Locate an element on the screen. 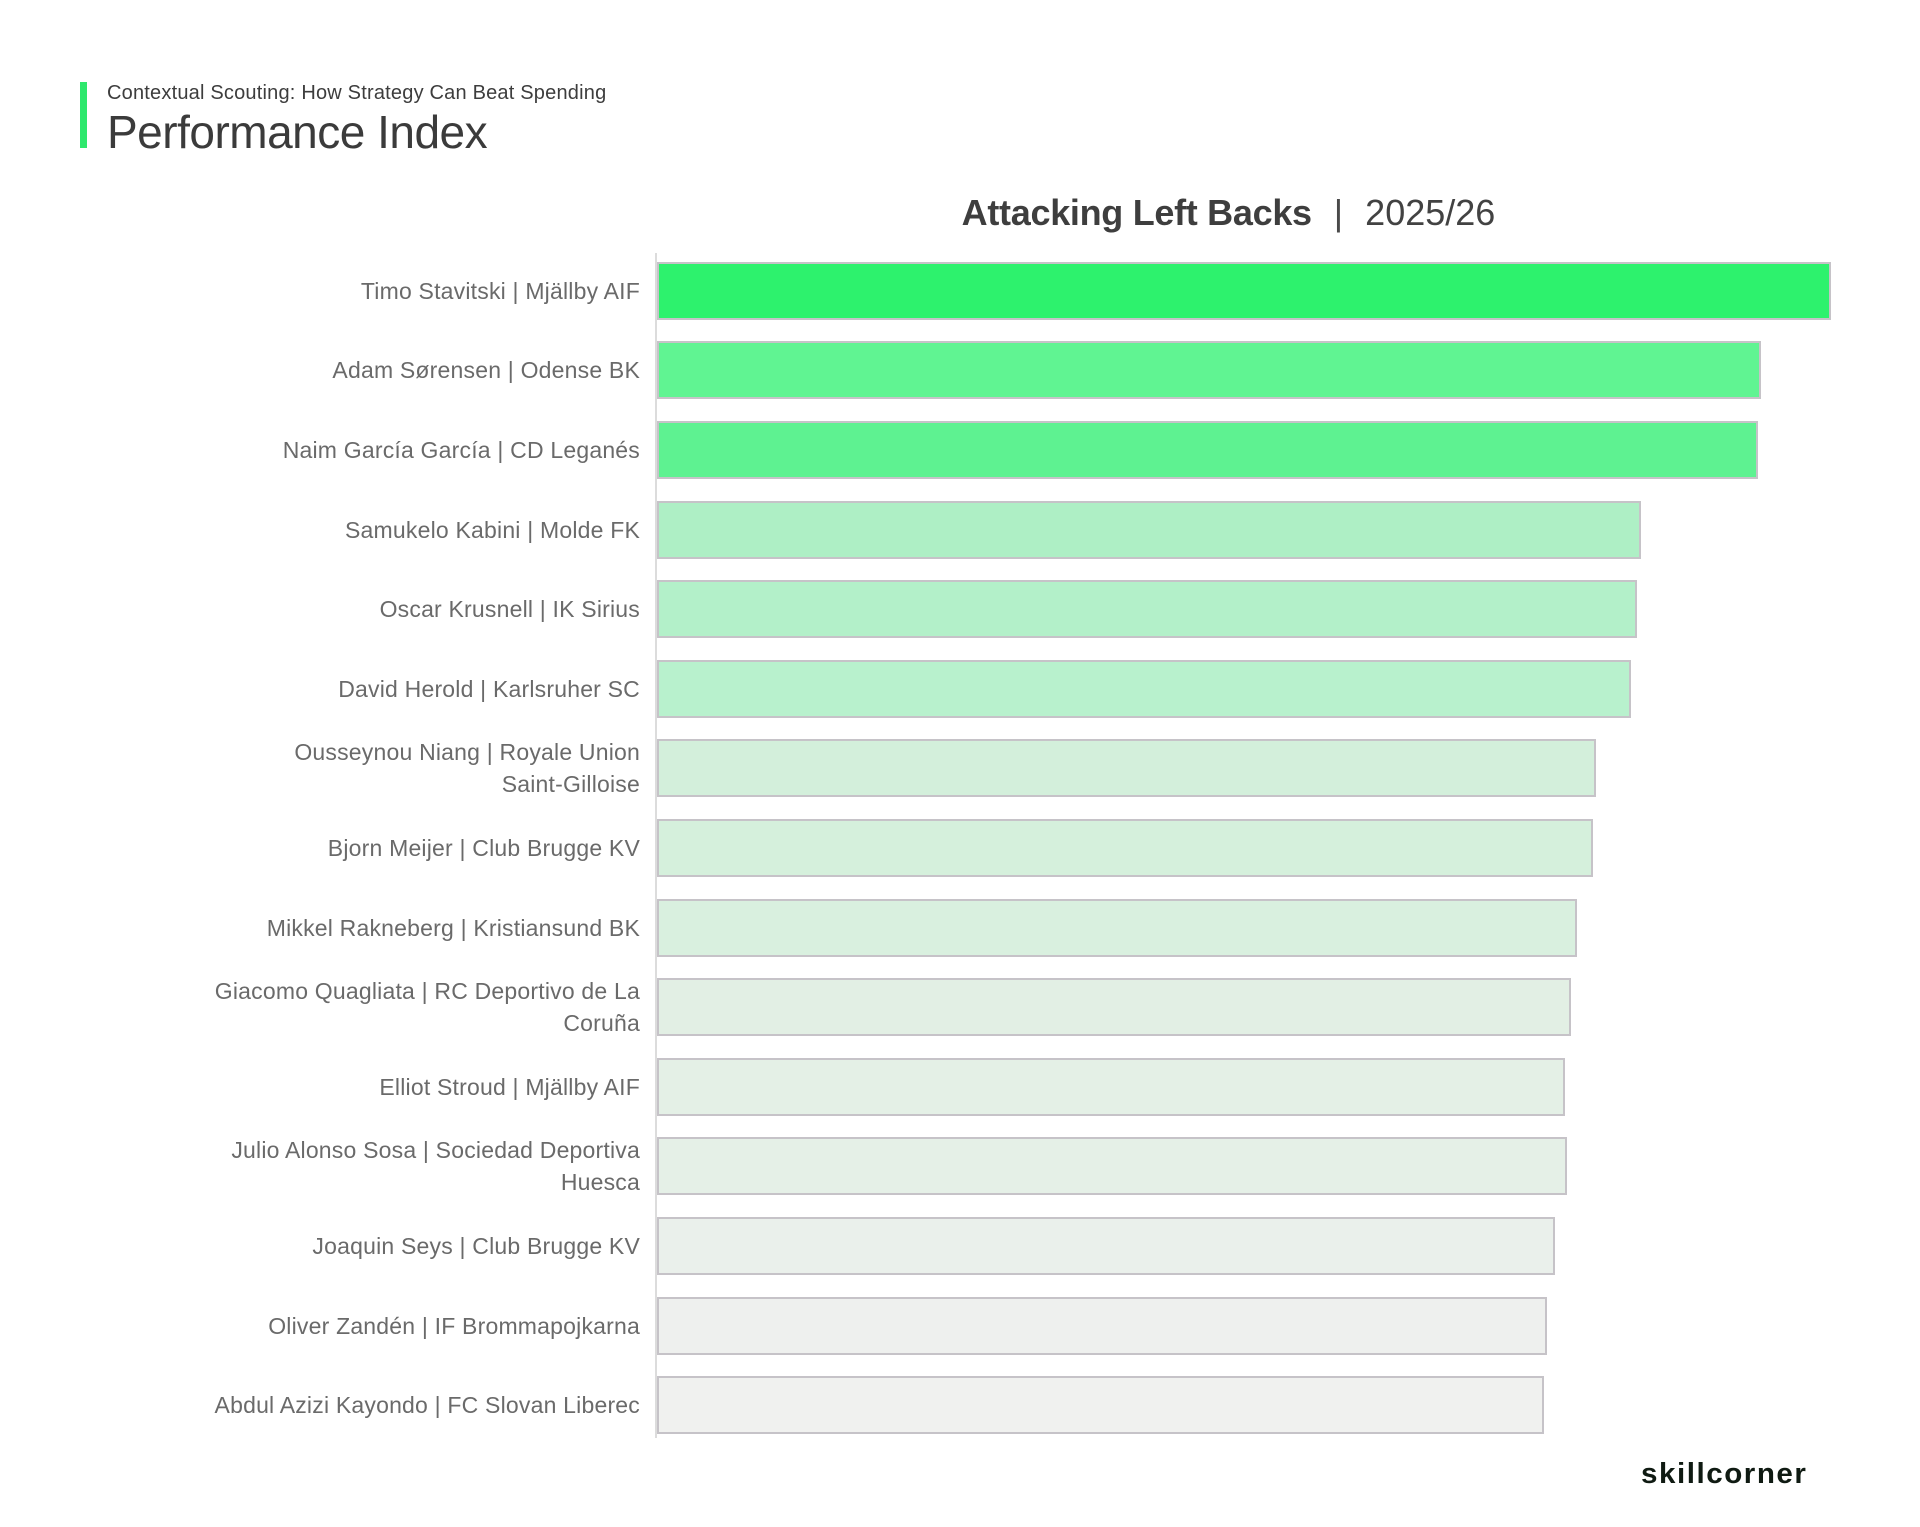  player-label-line: Mikkel Rakneberg | Kristiansund BK is located at coordinates (453, 927).